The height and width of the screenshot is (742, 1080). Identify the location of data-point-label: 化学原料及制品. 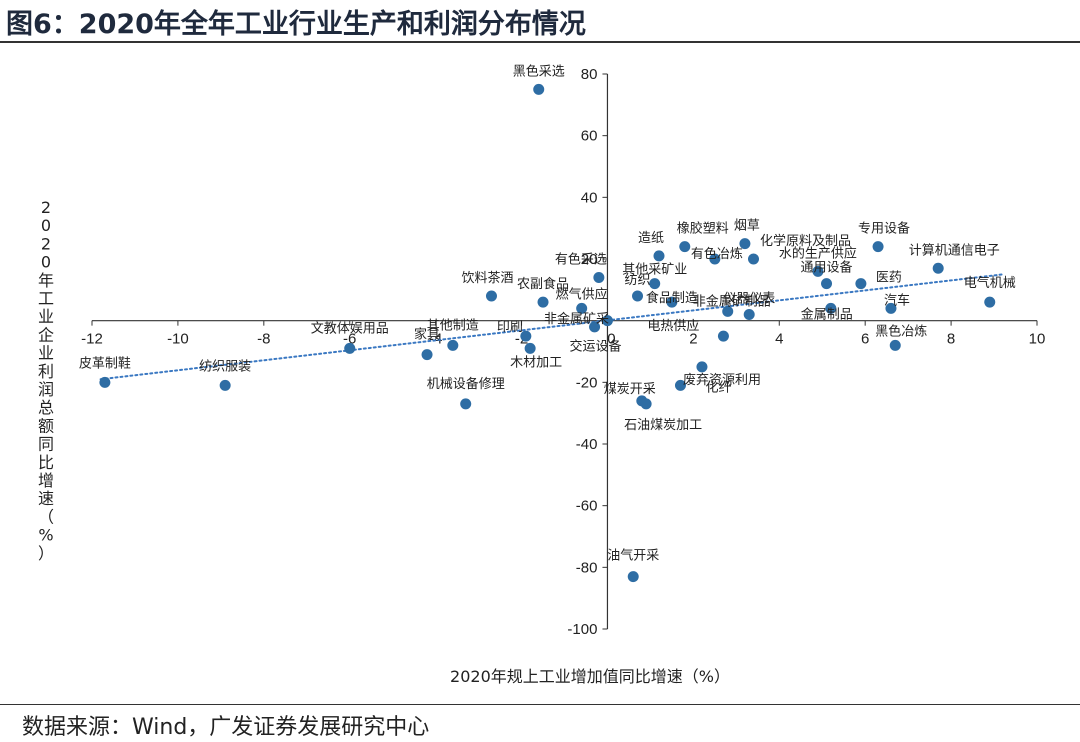
(805, 241).